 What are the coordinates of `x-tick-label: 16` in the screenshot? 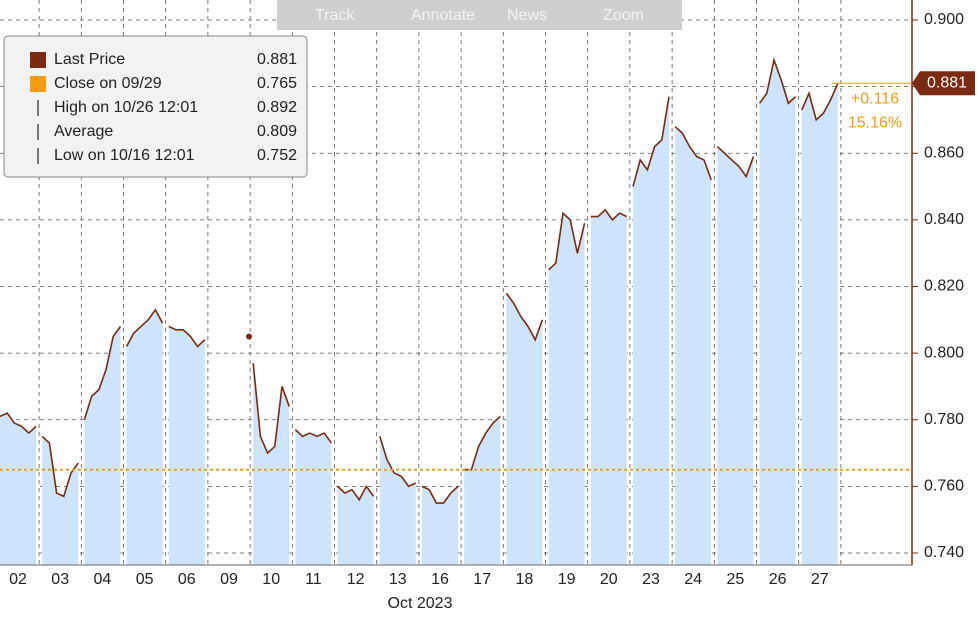 It's located at (440, 579).